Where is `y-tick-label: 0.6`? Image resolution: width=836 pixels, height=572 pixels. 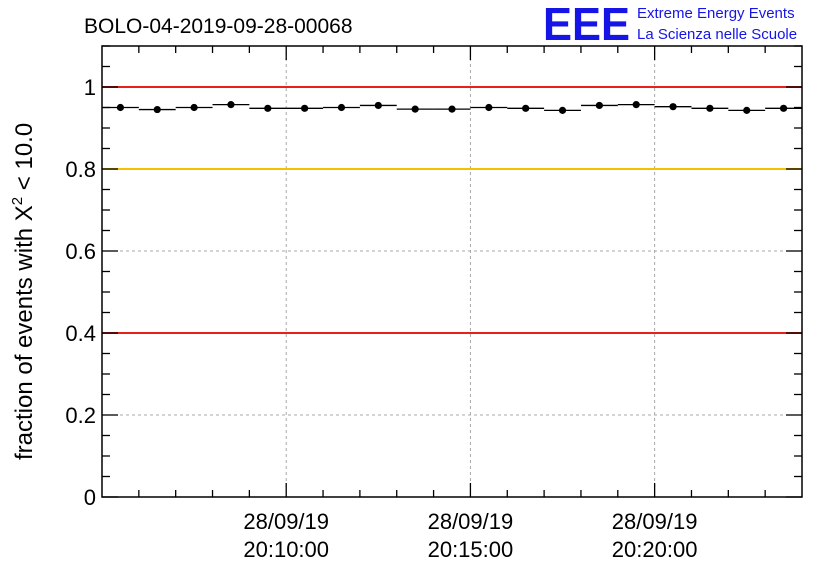 y-tick-label: 0.6 is located at coordinates (80, 251).